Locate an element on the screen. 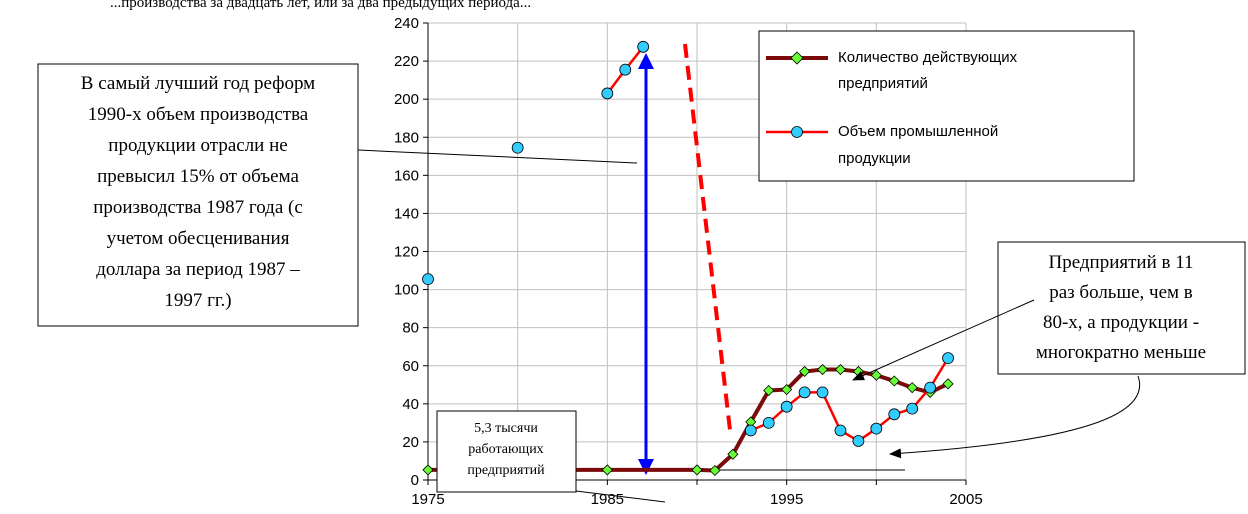 This screenshot has width=1248, height=514. left-callout-line: доллара за период 1987 – is located at coordinates (198, 269).